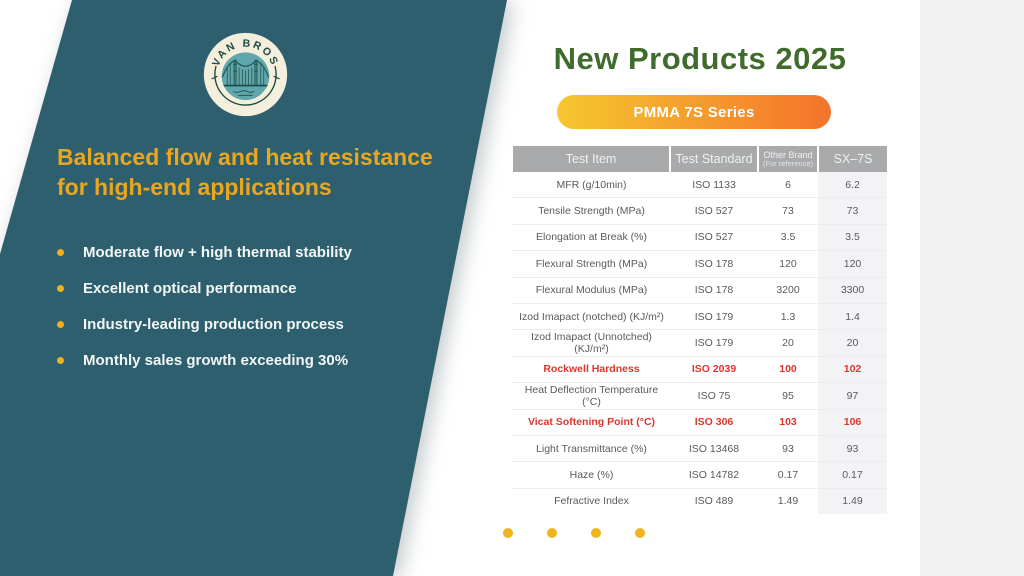 This screenshot has height=576, width=1024. I want to click on bullet-text: Industry-leading production process, so click(213, 324).